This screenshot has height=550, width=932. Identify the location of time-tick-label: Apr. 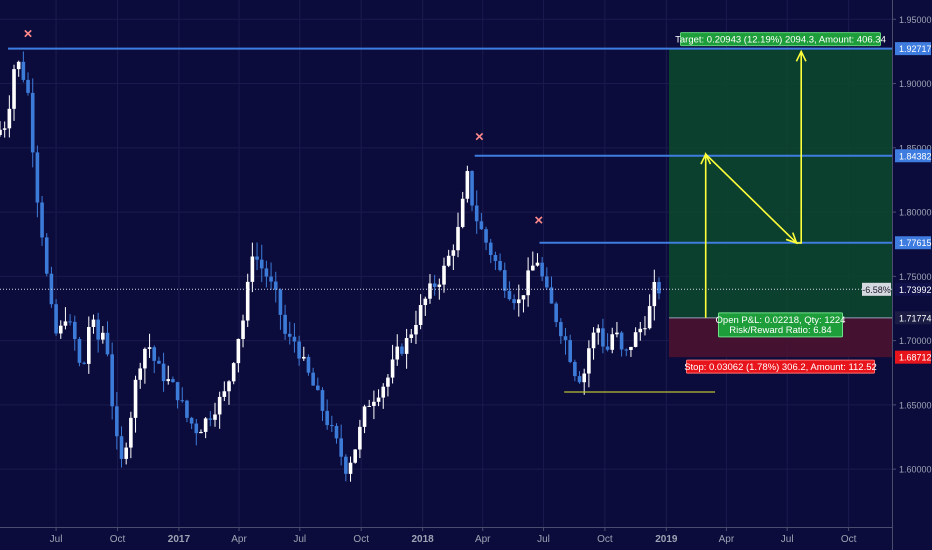
(483, 539).